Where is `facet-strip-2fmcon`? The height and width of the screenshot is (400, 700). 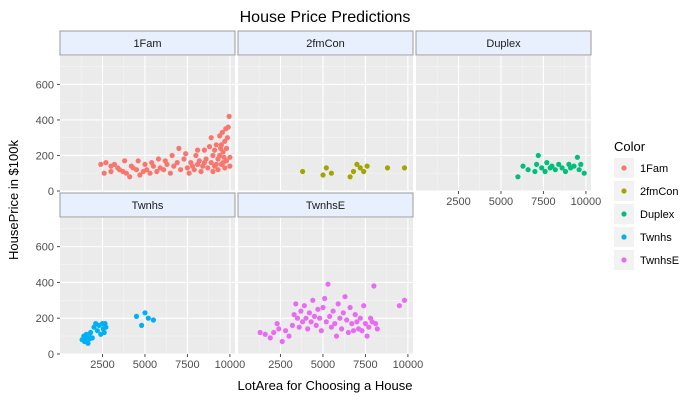 facet-strip-2fmcon is located at coordinates (325, 43).